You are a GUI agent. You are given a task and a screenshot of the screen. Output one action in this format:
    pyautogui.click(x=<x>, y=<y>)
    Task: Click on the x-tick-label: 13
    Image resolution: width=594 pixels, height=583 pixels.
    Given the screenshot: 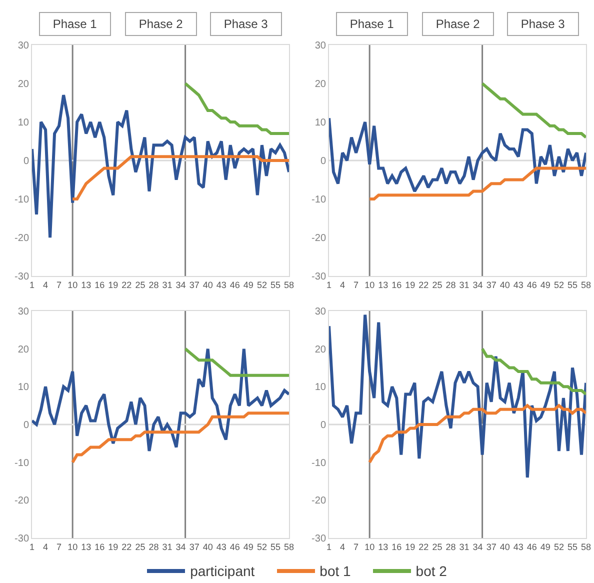 What is the action you would take?
    pyautogui.click(x=86, y=547)
    